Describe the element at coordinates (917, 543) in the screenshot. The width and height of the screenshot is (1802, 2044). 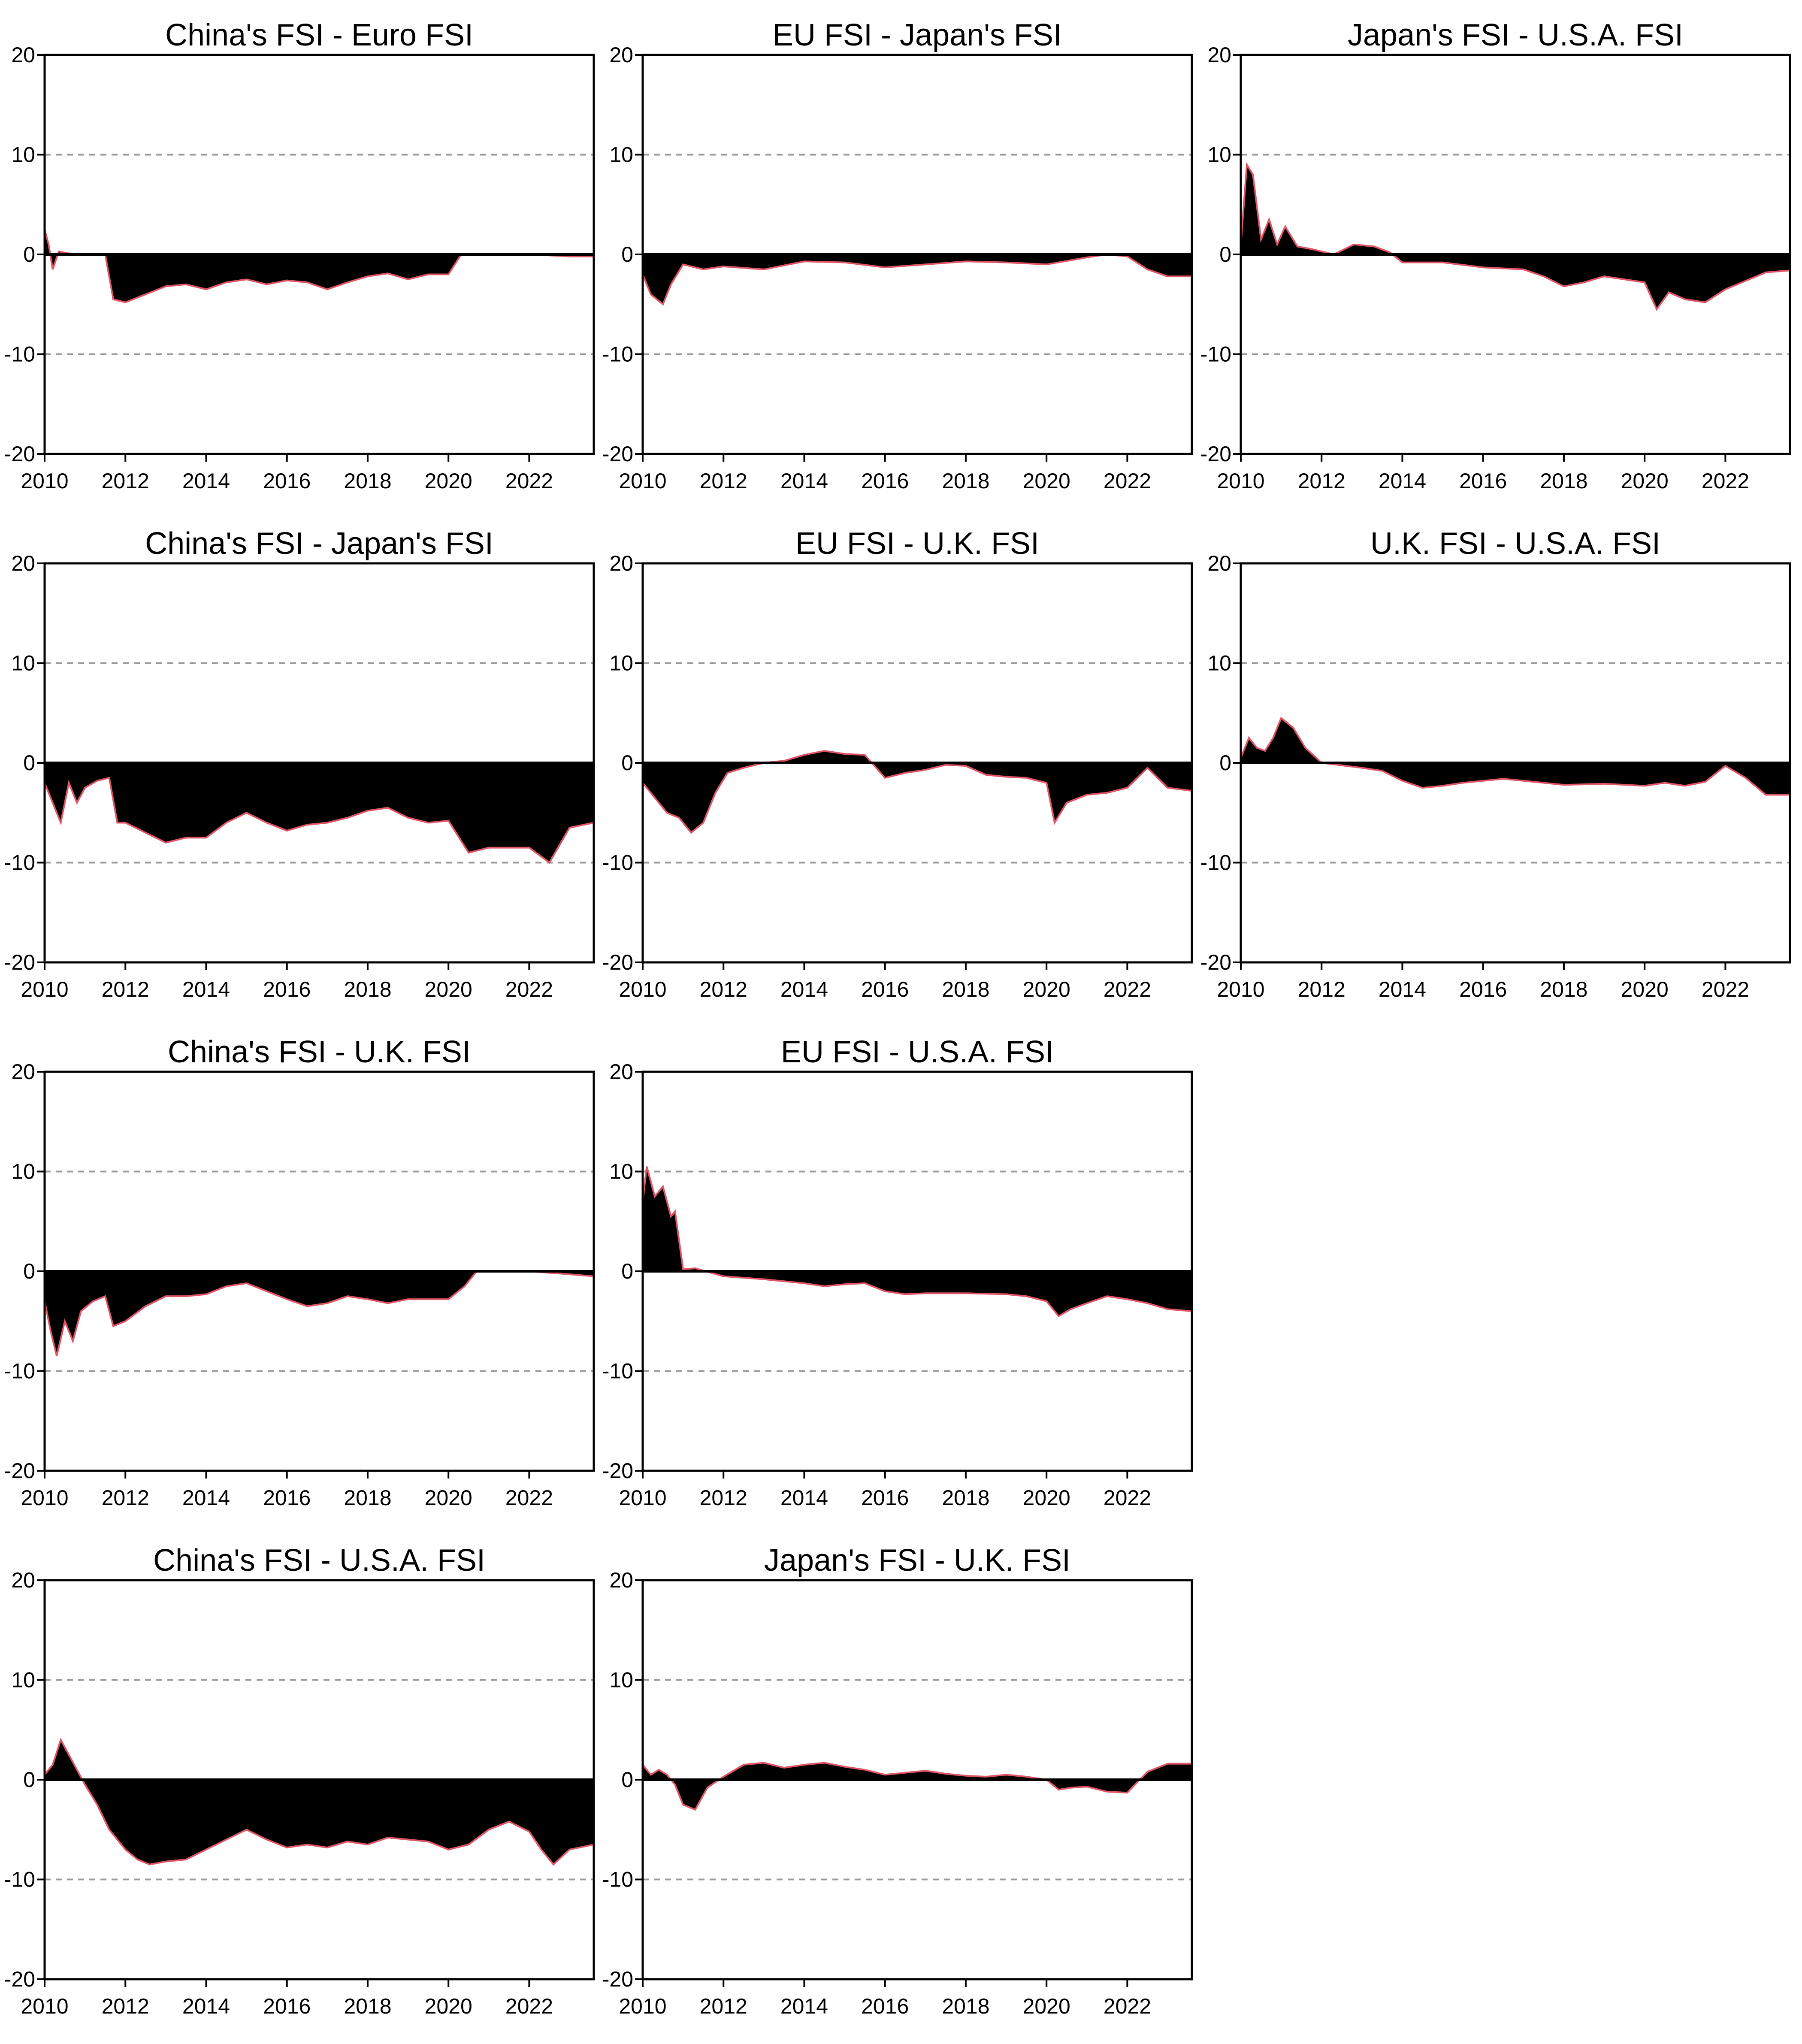
I see `panel-title: EU FSI - U.K. FSI` at that location.